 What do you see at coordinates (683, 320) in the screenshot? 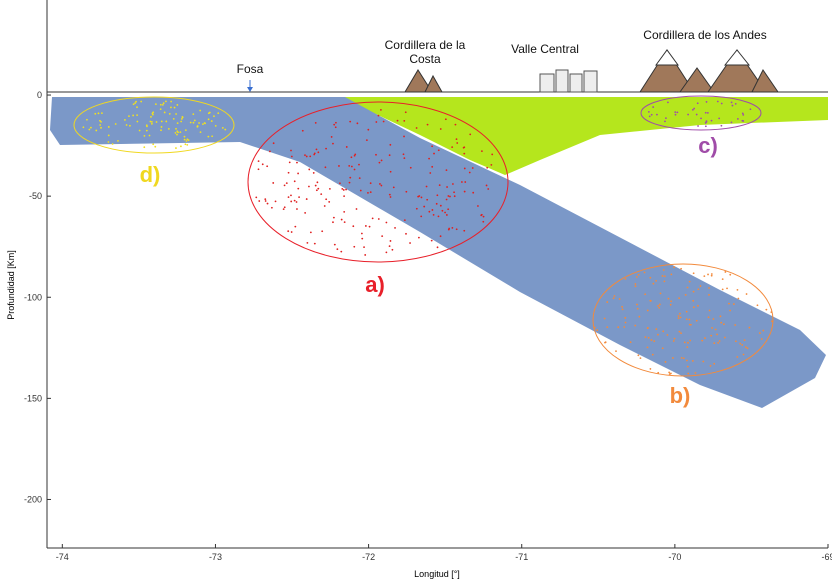
I see `ellipse-b` at bounding box center [683, 320].